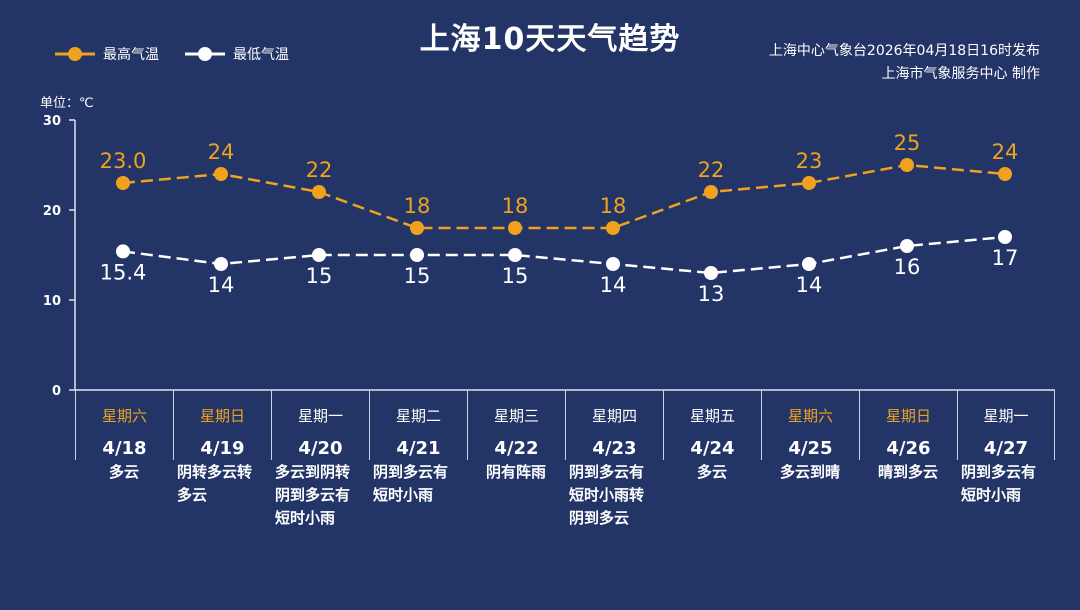 This screenshot has height=610, width=1080. What do you see at coordinates (614, 448) in the screenshot?
I see `date-label: 4/23` at bounding box center [614, 448].